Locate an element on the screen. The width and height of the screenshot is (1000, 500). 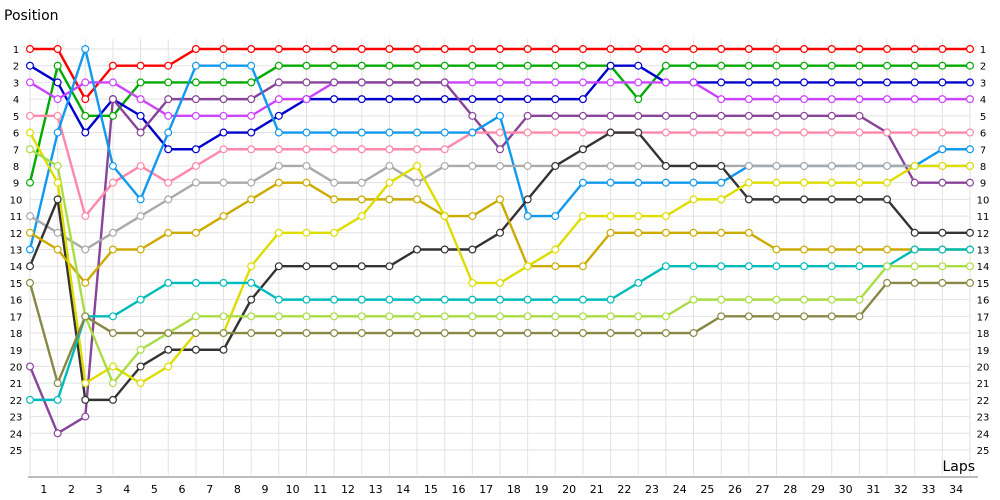
x-tick-label: 34 is located at coordinates (956, 489).